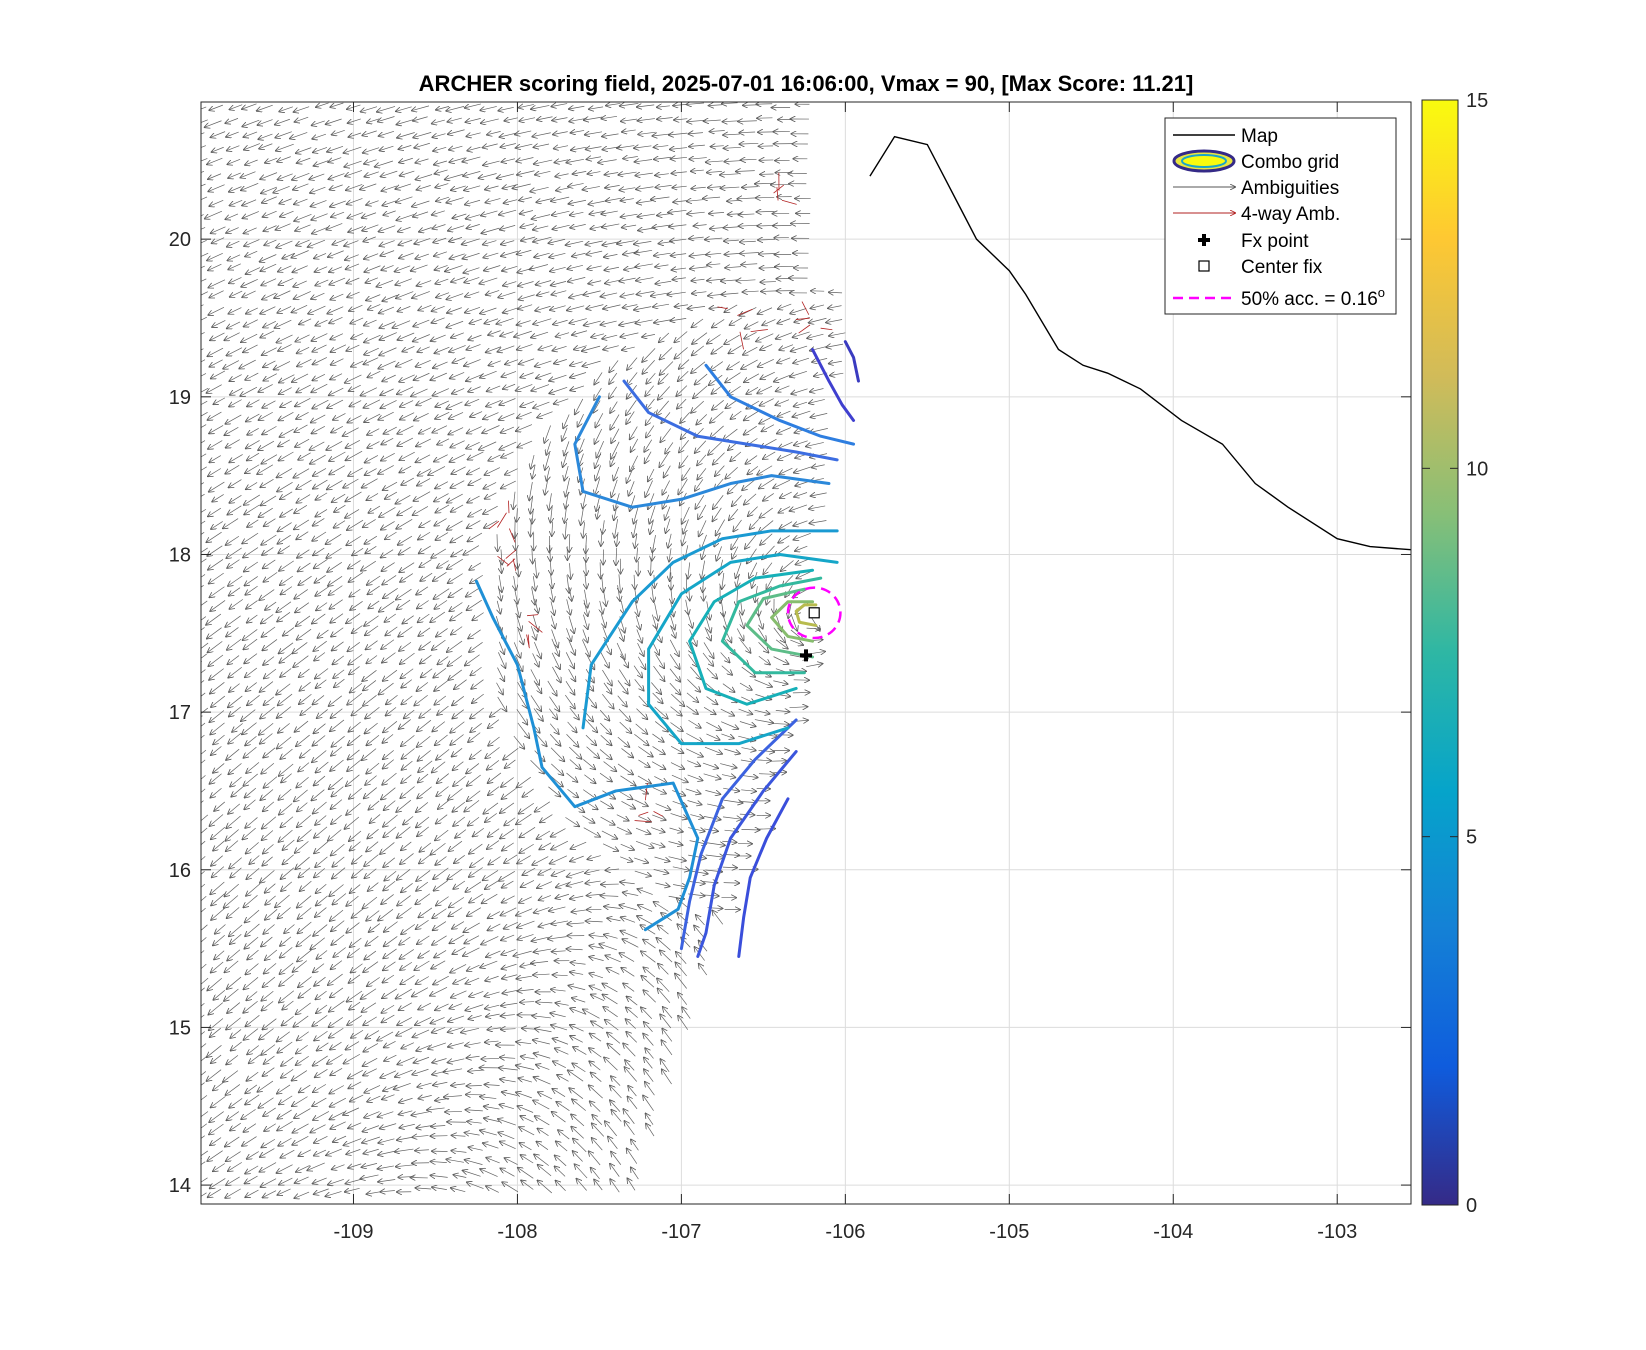  I want to click on center-fix-marker, so click(814, 613).